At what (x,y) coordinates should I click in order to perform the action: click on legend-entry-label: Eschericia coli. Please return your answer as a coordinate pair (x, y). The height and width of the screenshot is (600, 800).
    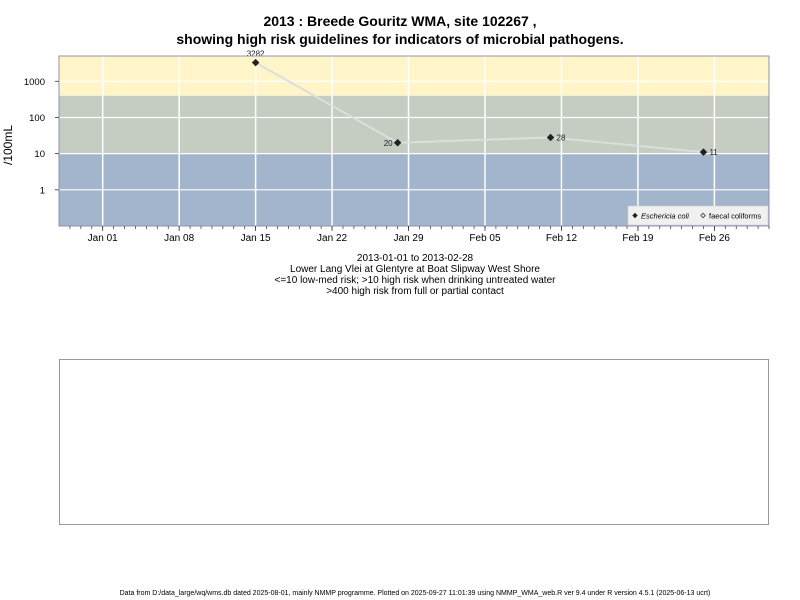
    Looking at the image, I should click on (665, 215).